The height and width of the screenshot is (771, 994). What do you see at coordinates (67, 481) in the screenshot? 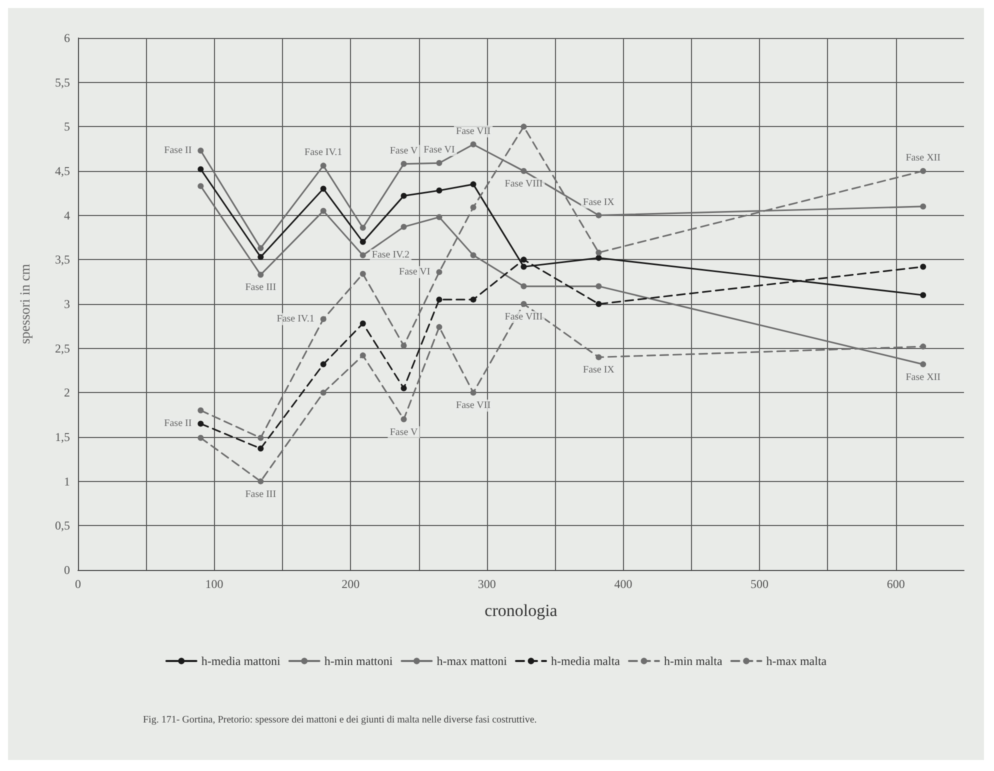
I see `y-tick-label: 1` at bounding box center [67, 481].